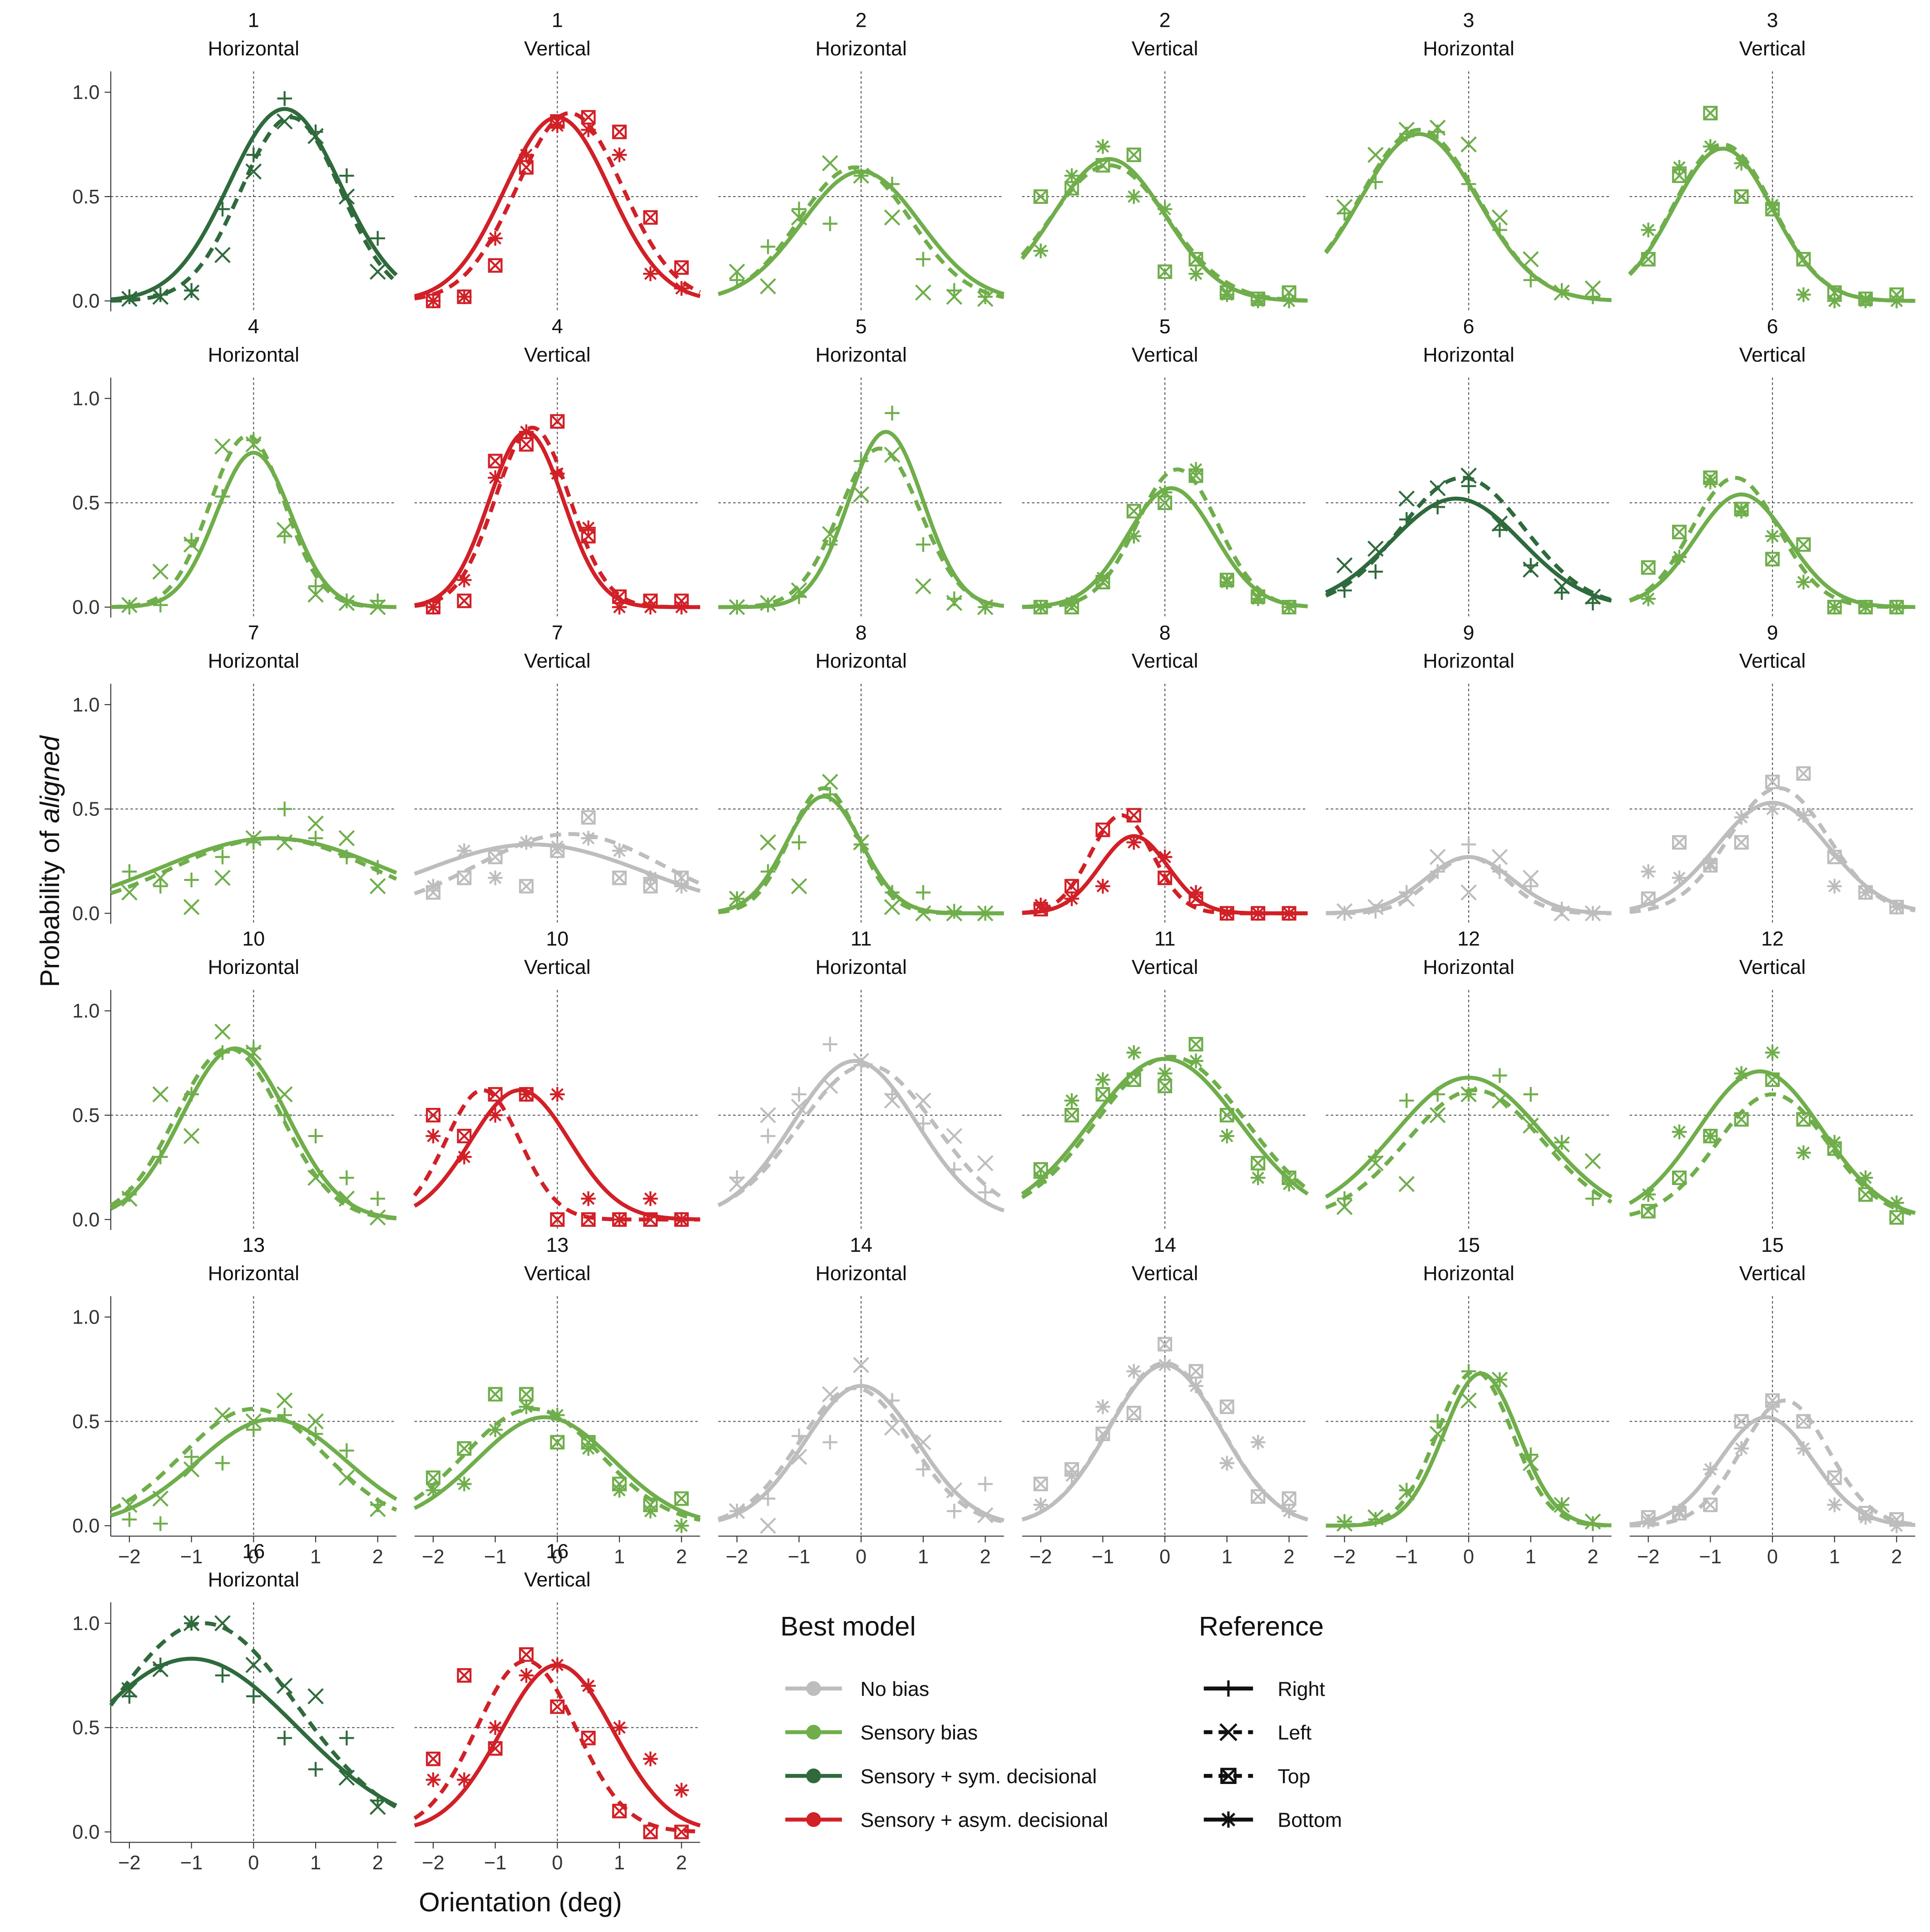 The image size is (1930, 1932). What do you see at coordinates (556, 1079) in the screenshot?
I see `panel-10-vertical: 10 Vertical` at bounding box center [556, 1079].